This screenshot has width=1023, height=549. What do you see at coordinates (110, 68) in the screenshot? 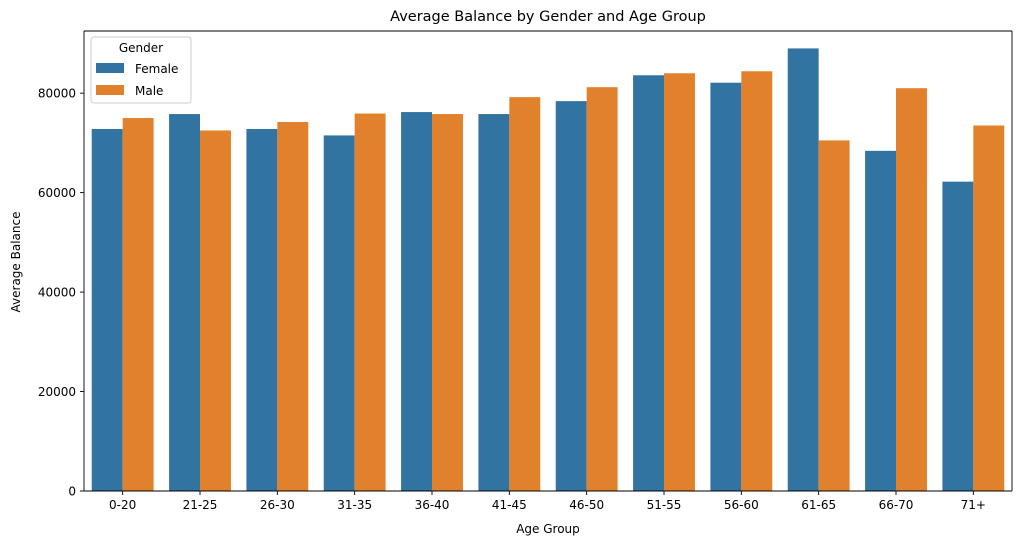
I see `legend-swatch-female` at bounding box center [110, 68].